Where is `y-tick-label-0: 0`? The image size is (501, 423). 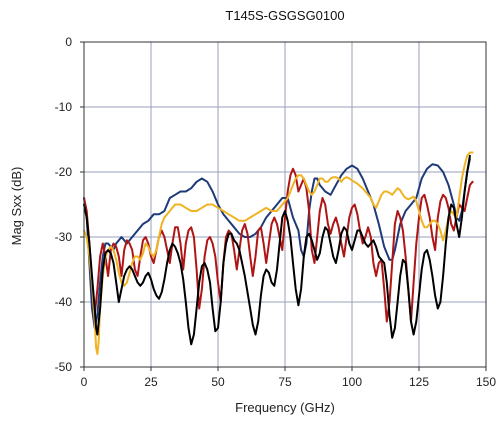 y-tick-label-0: 0 is located at coordinates (68, 42).